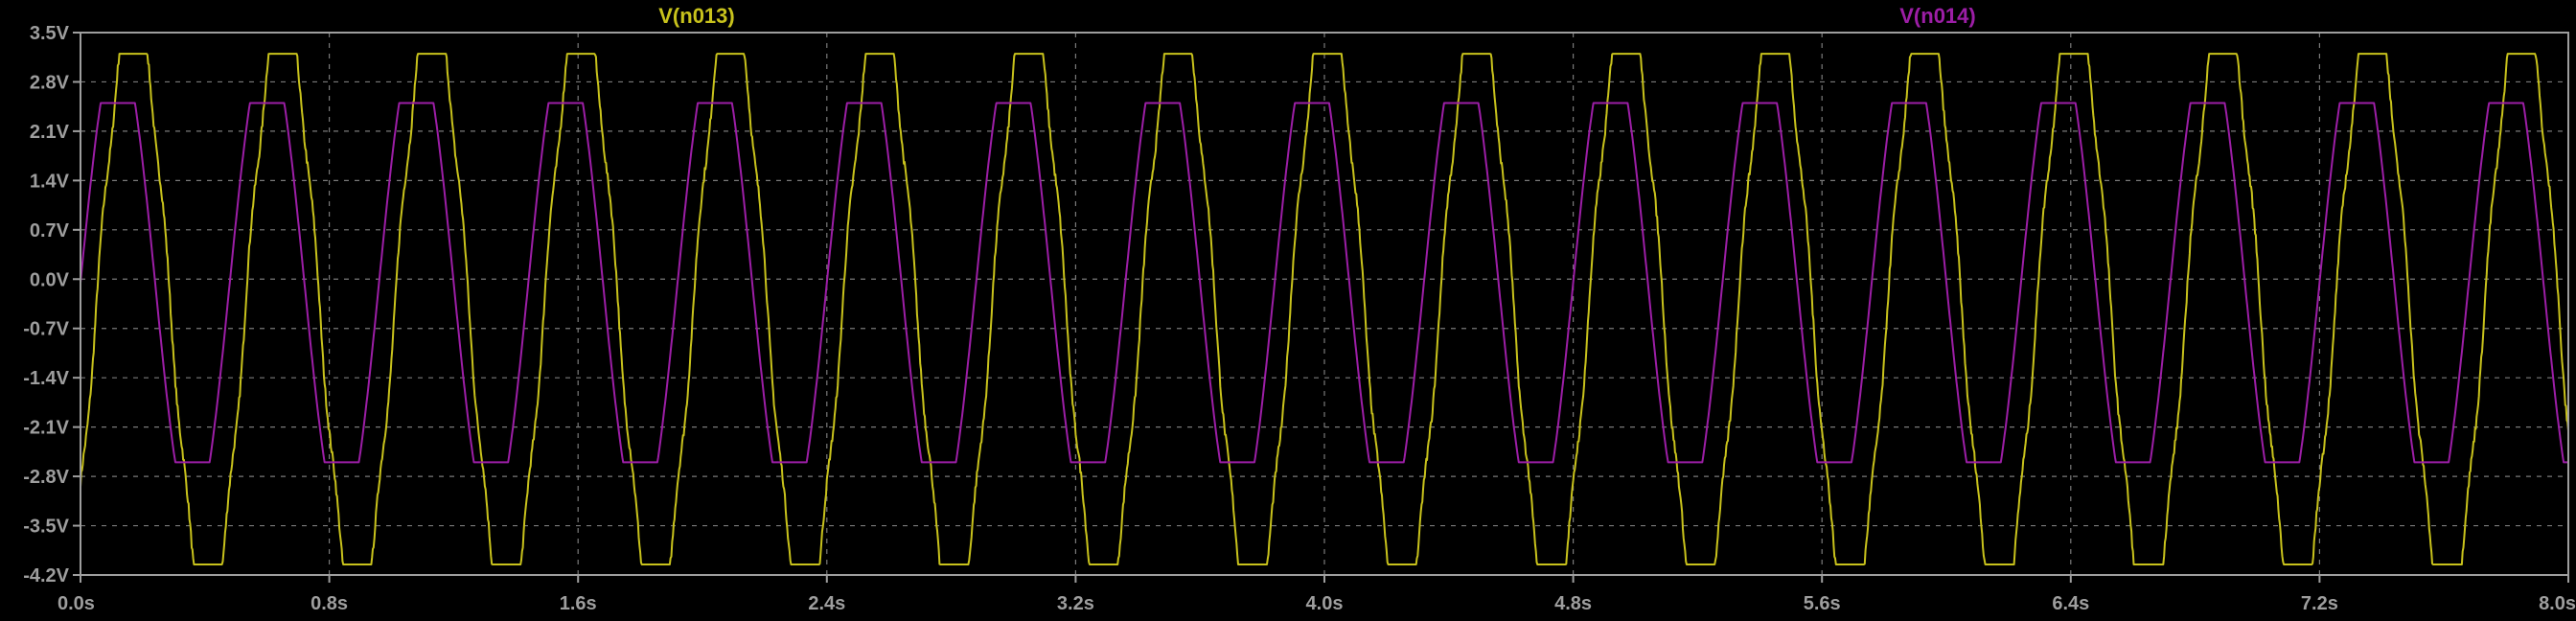 Image resolution: width=2576 pixels, height=621 pixels. I want to click on x-tick-label: 5.6s, so click(1822, 603).